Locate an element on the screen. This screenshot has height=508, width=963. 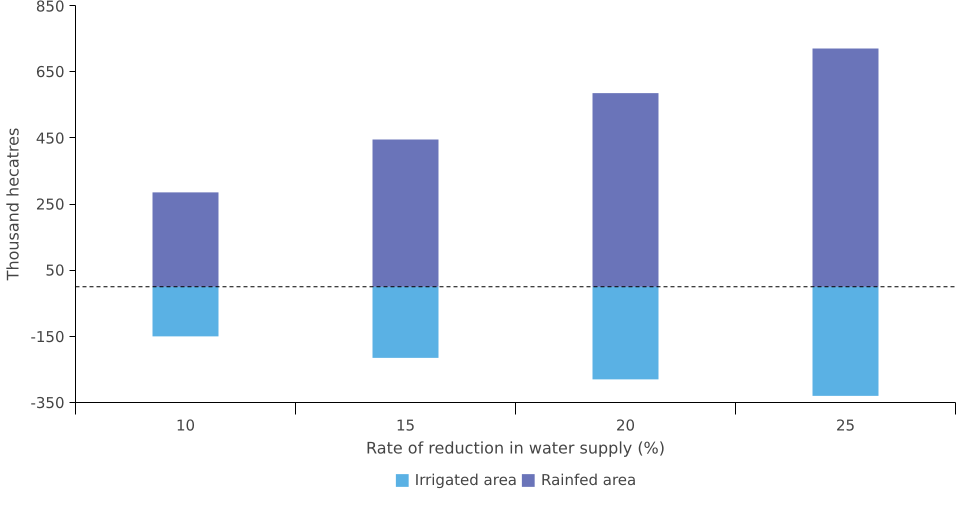
y-tick-label: 650 is located at coordinates (50, 72).